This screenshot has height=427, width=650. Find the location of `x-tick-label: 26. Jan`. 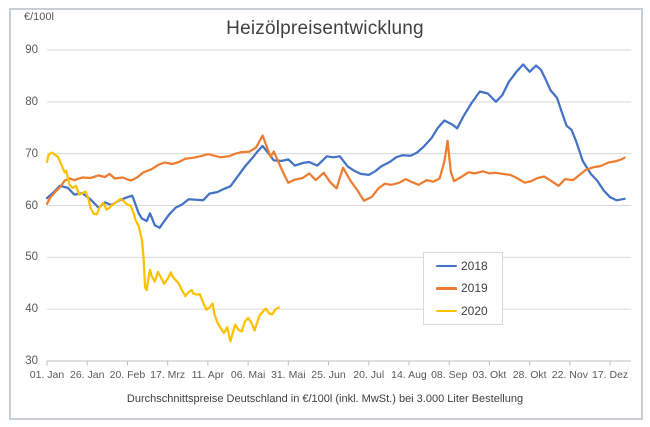

x-tick-label: 26. Jan is located at coordinates (87, 375).